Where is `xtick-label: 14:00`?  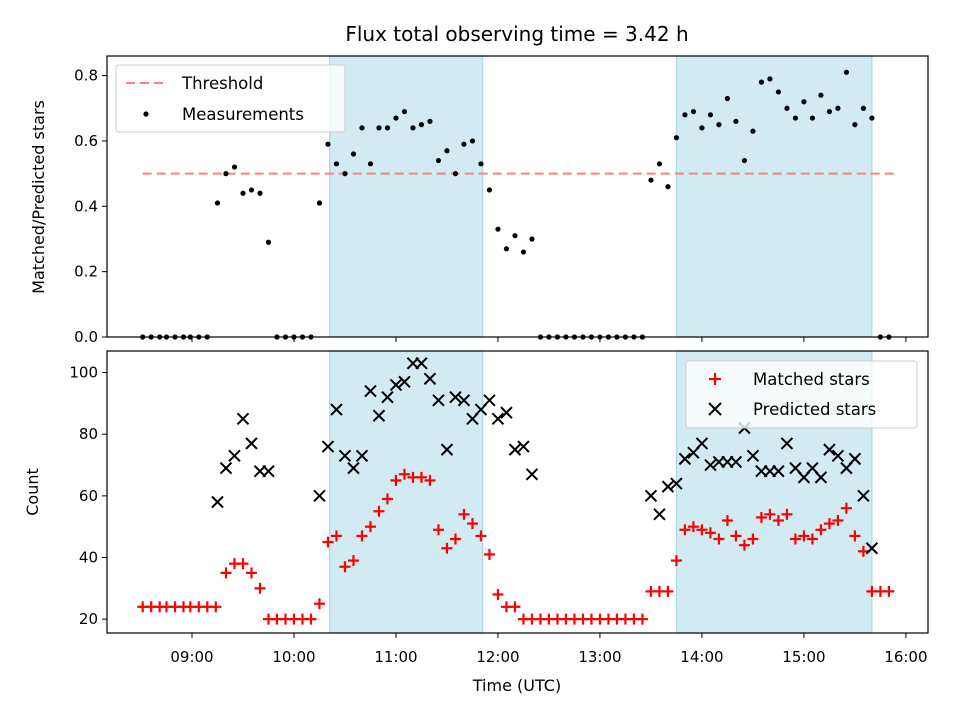
xtick-label: 14:00 is located at coordinates (701, 657).